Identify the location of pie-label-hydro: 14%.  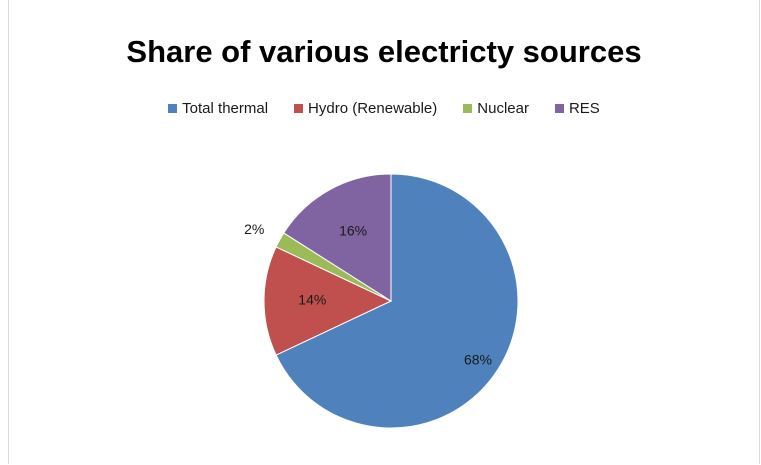
(312, 300).